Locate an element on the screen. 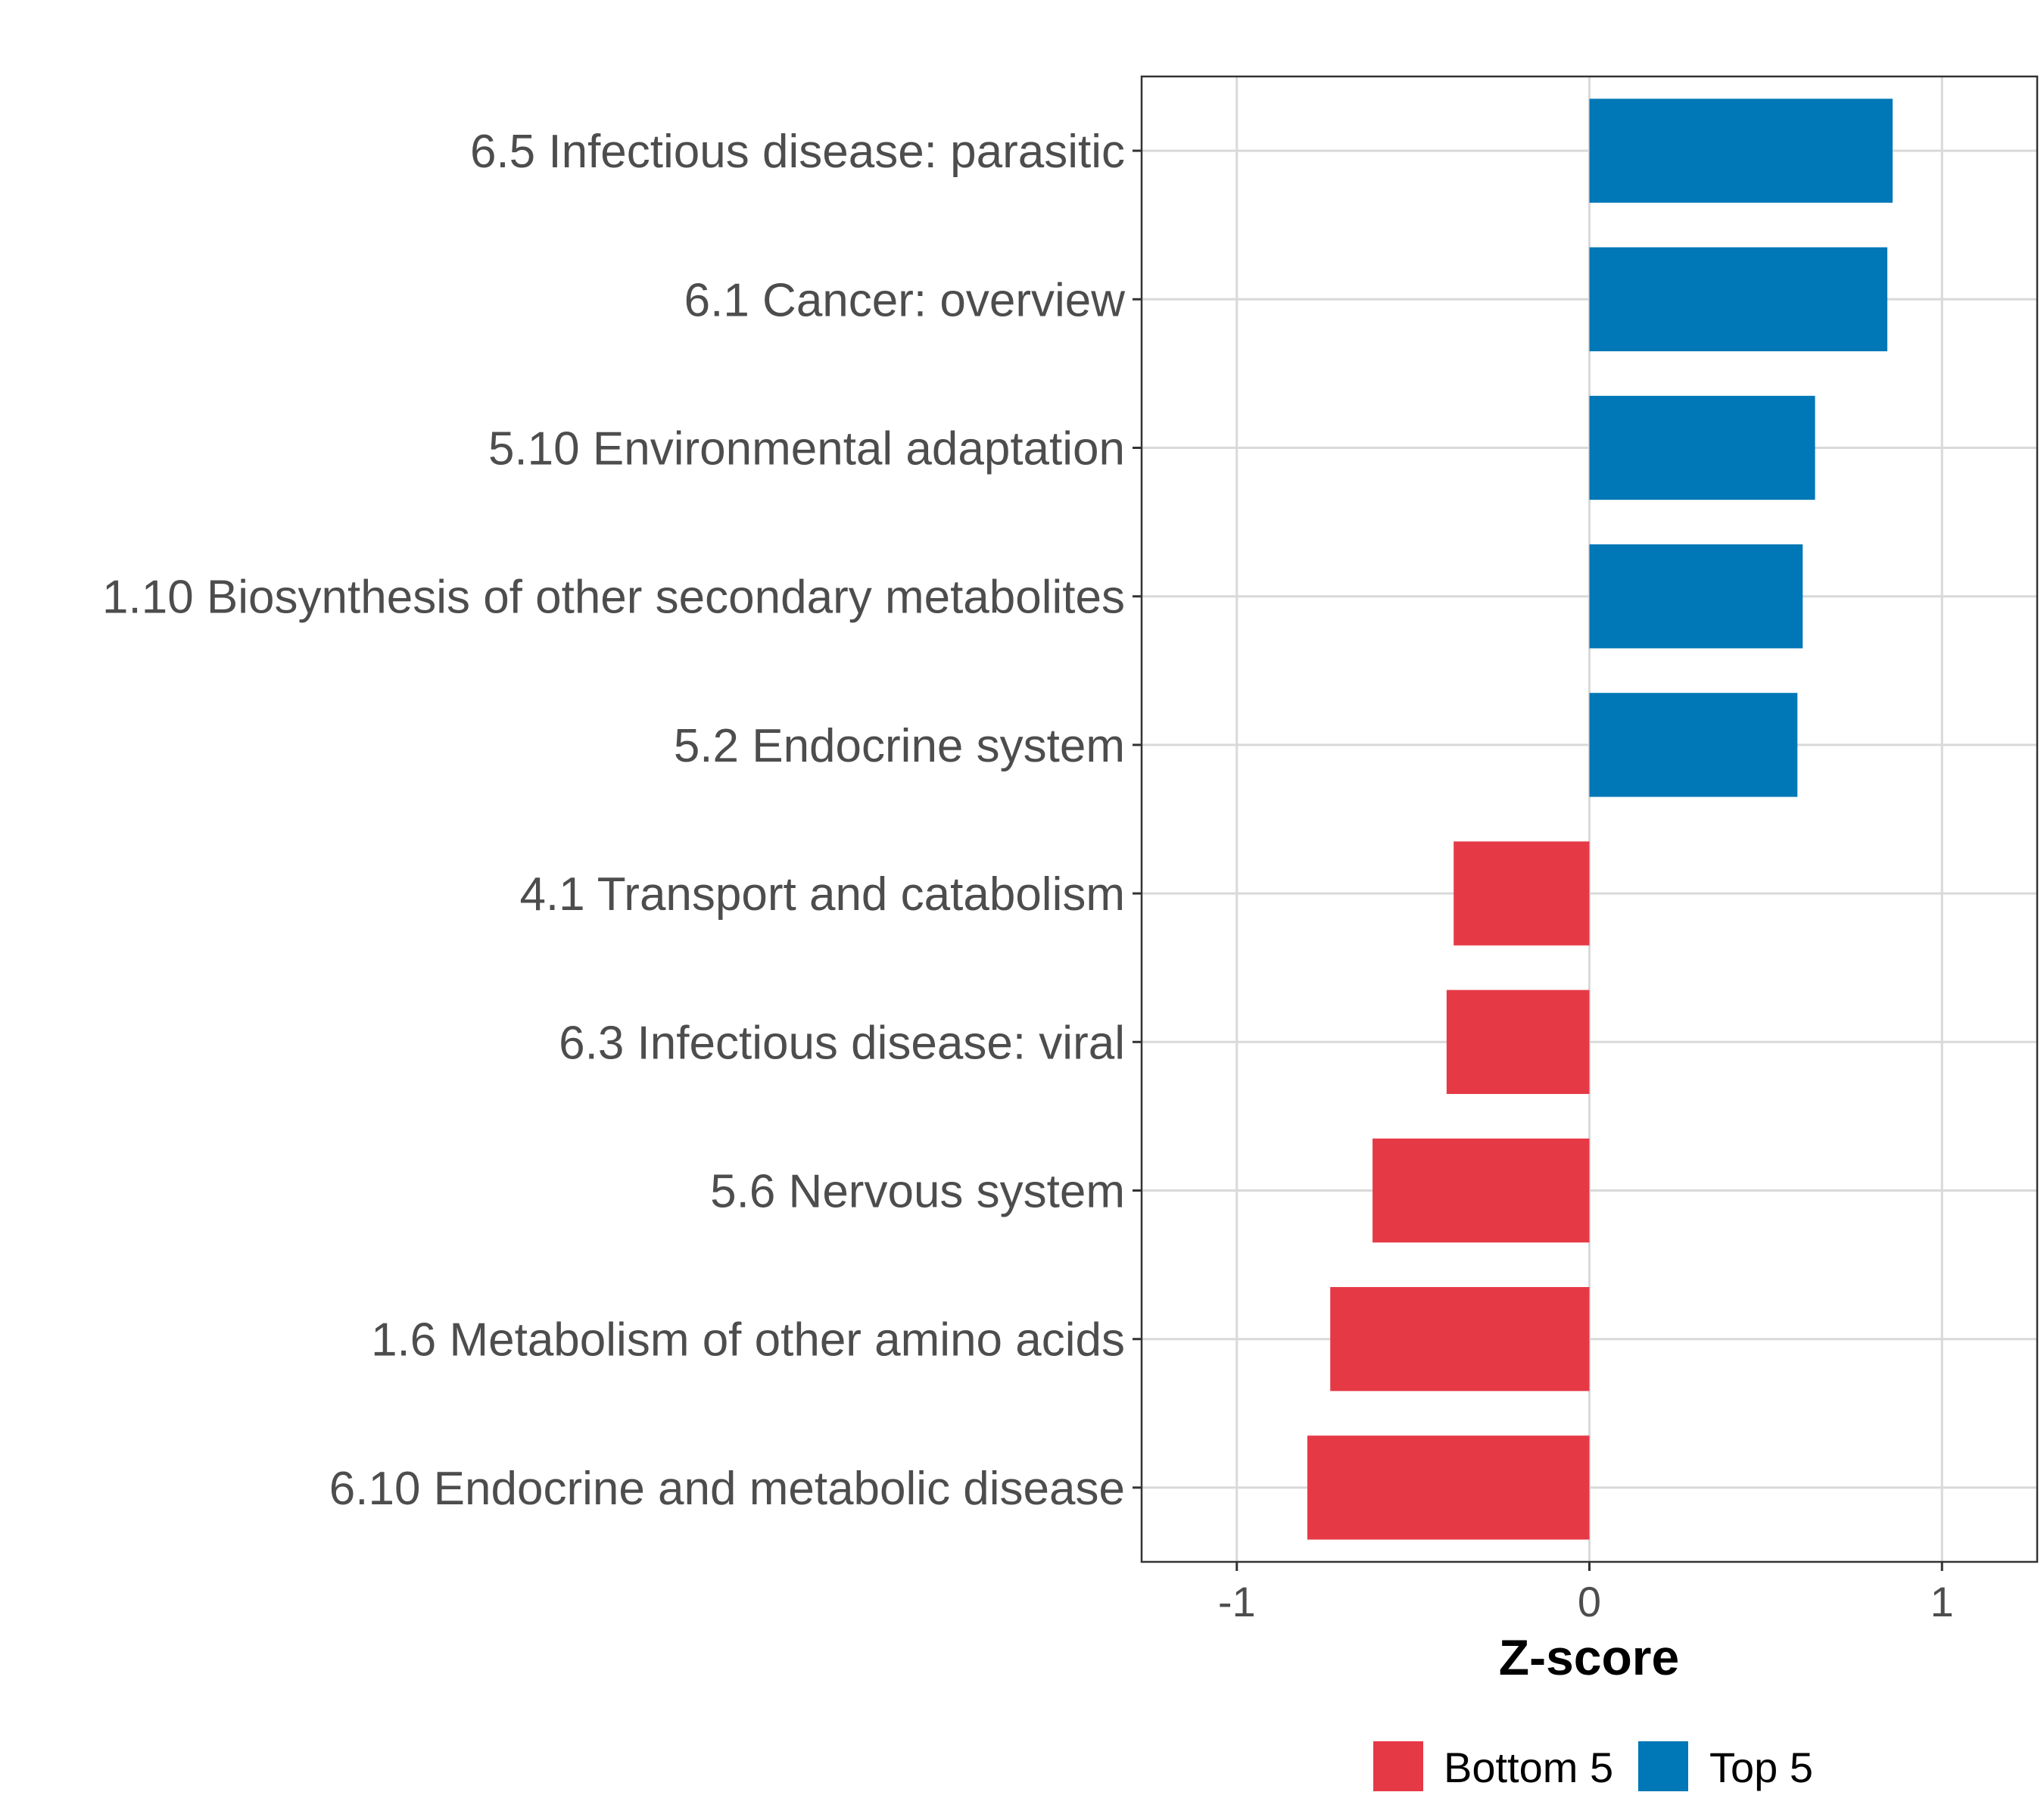  legend-label-bottom-5: Bottom 5 is located at coordinates (1528, 1767).